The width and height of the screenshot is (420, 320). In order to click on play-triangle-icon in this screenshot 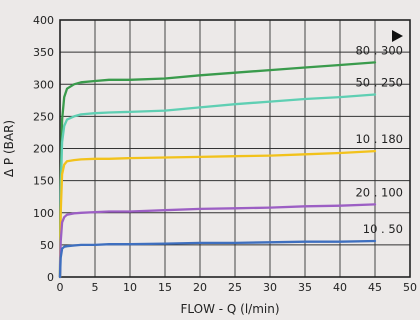, I will do `click(397, 36)`.